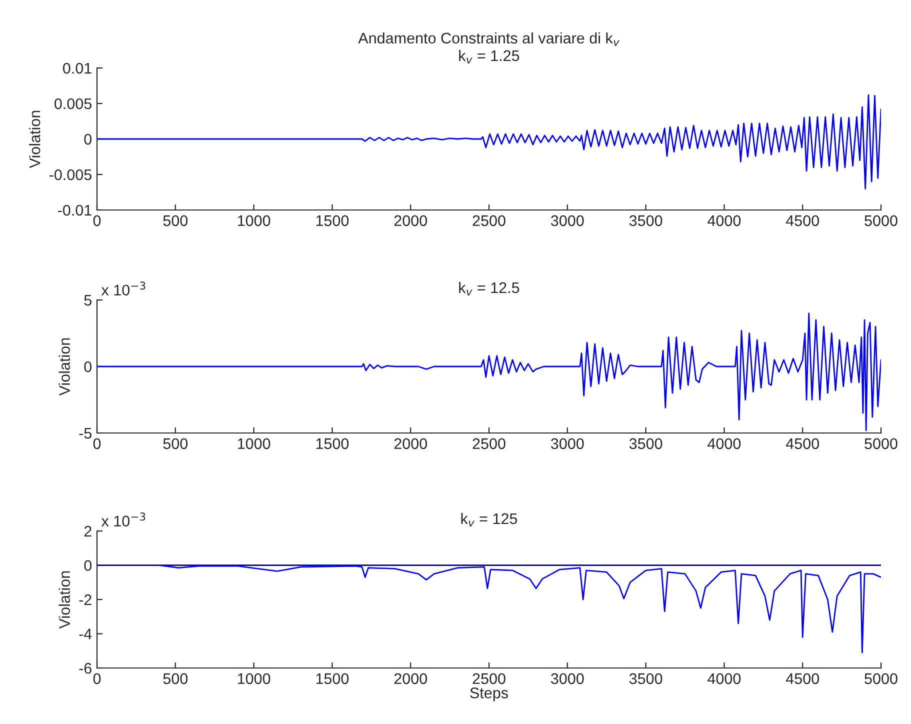 This screenshot has width=911, height=724. What do you see at coordinates (85, 600) in the screenshot?
I see `y-tick-label: -2` at bounding box center [85, 600].